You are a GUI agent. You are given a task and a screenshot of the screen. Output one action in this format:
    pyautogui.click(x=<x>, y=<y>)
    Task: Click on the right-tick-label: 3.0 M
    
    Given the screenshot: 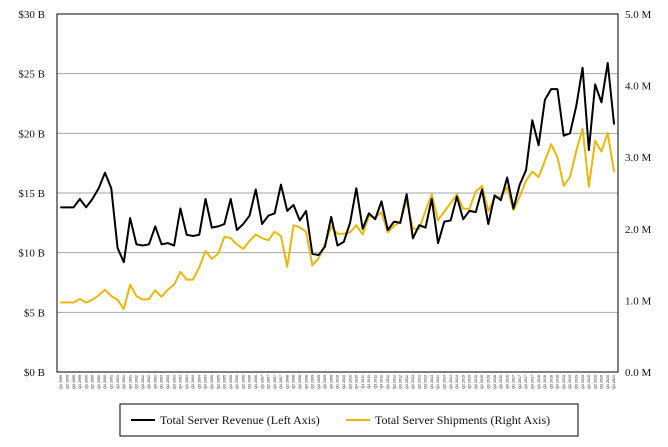 What is the action you would take?
    pyautogui.click(x=638, y=158)
    